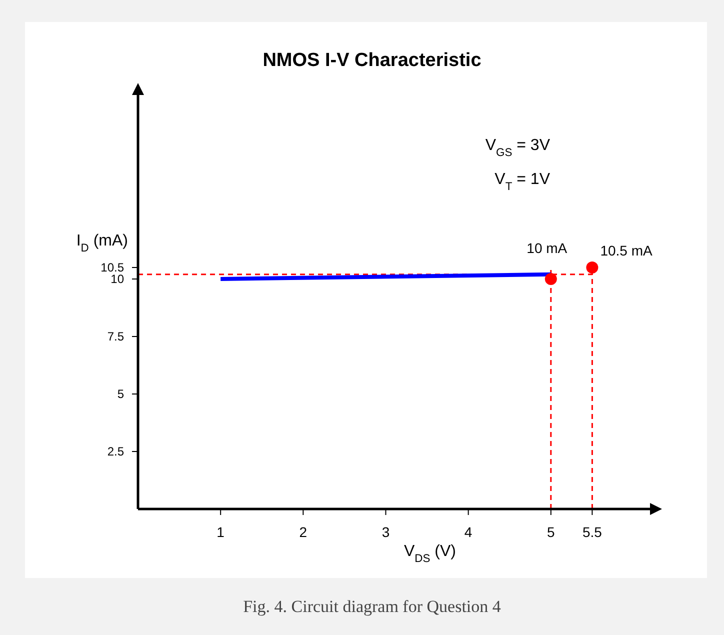 This screenshot has height=635, width=724. Describe the element at coordinates (102, 243) in the screenshot. I see `y-axis-title: I$_{D}$ (mA)` at that location.